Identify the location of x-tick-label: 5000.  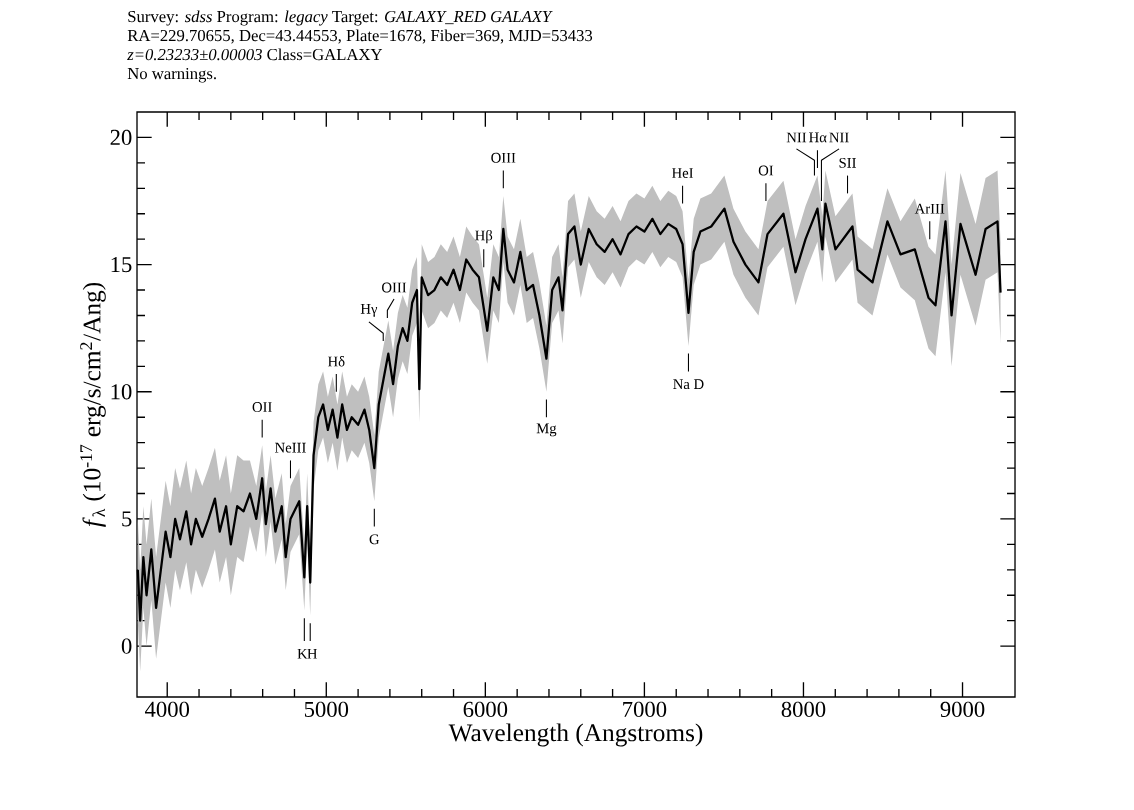
(326, 709).